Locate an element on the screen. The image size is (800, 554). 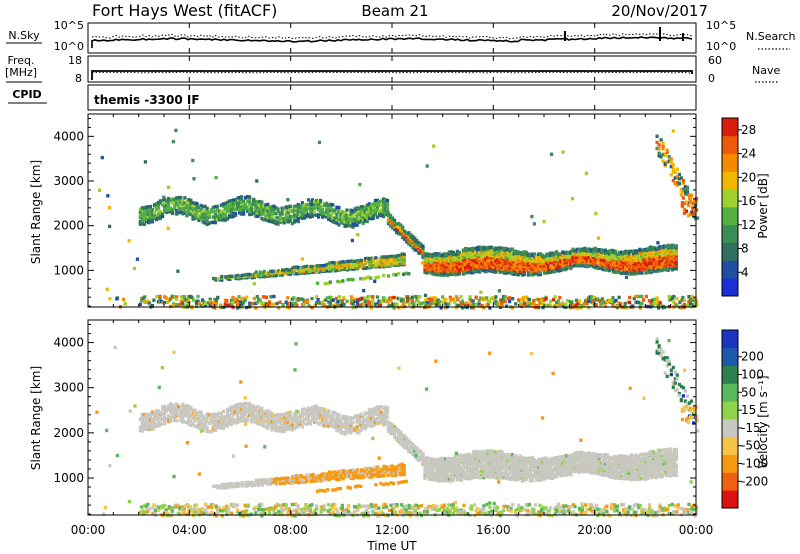
date-title: 20/Nov/2017 is located at coordinates (659, 11).